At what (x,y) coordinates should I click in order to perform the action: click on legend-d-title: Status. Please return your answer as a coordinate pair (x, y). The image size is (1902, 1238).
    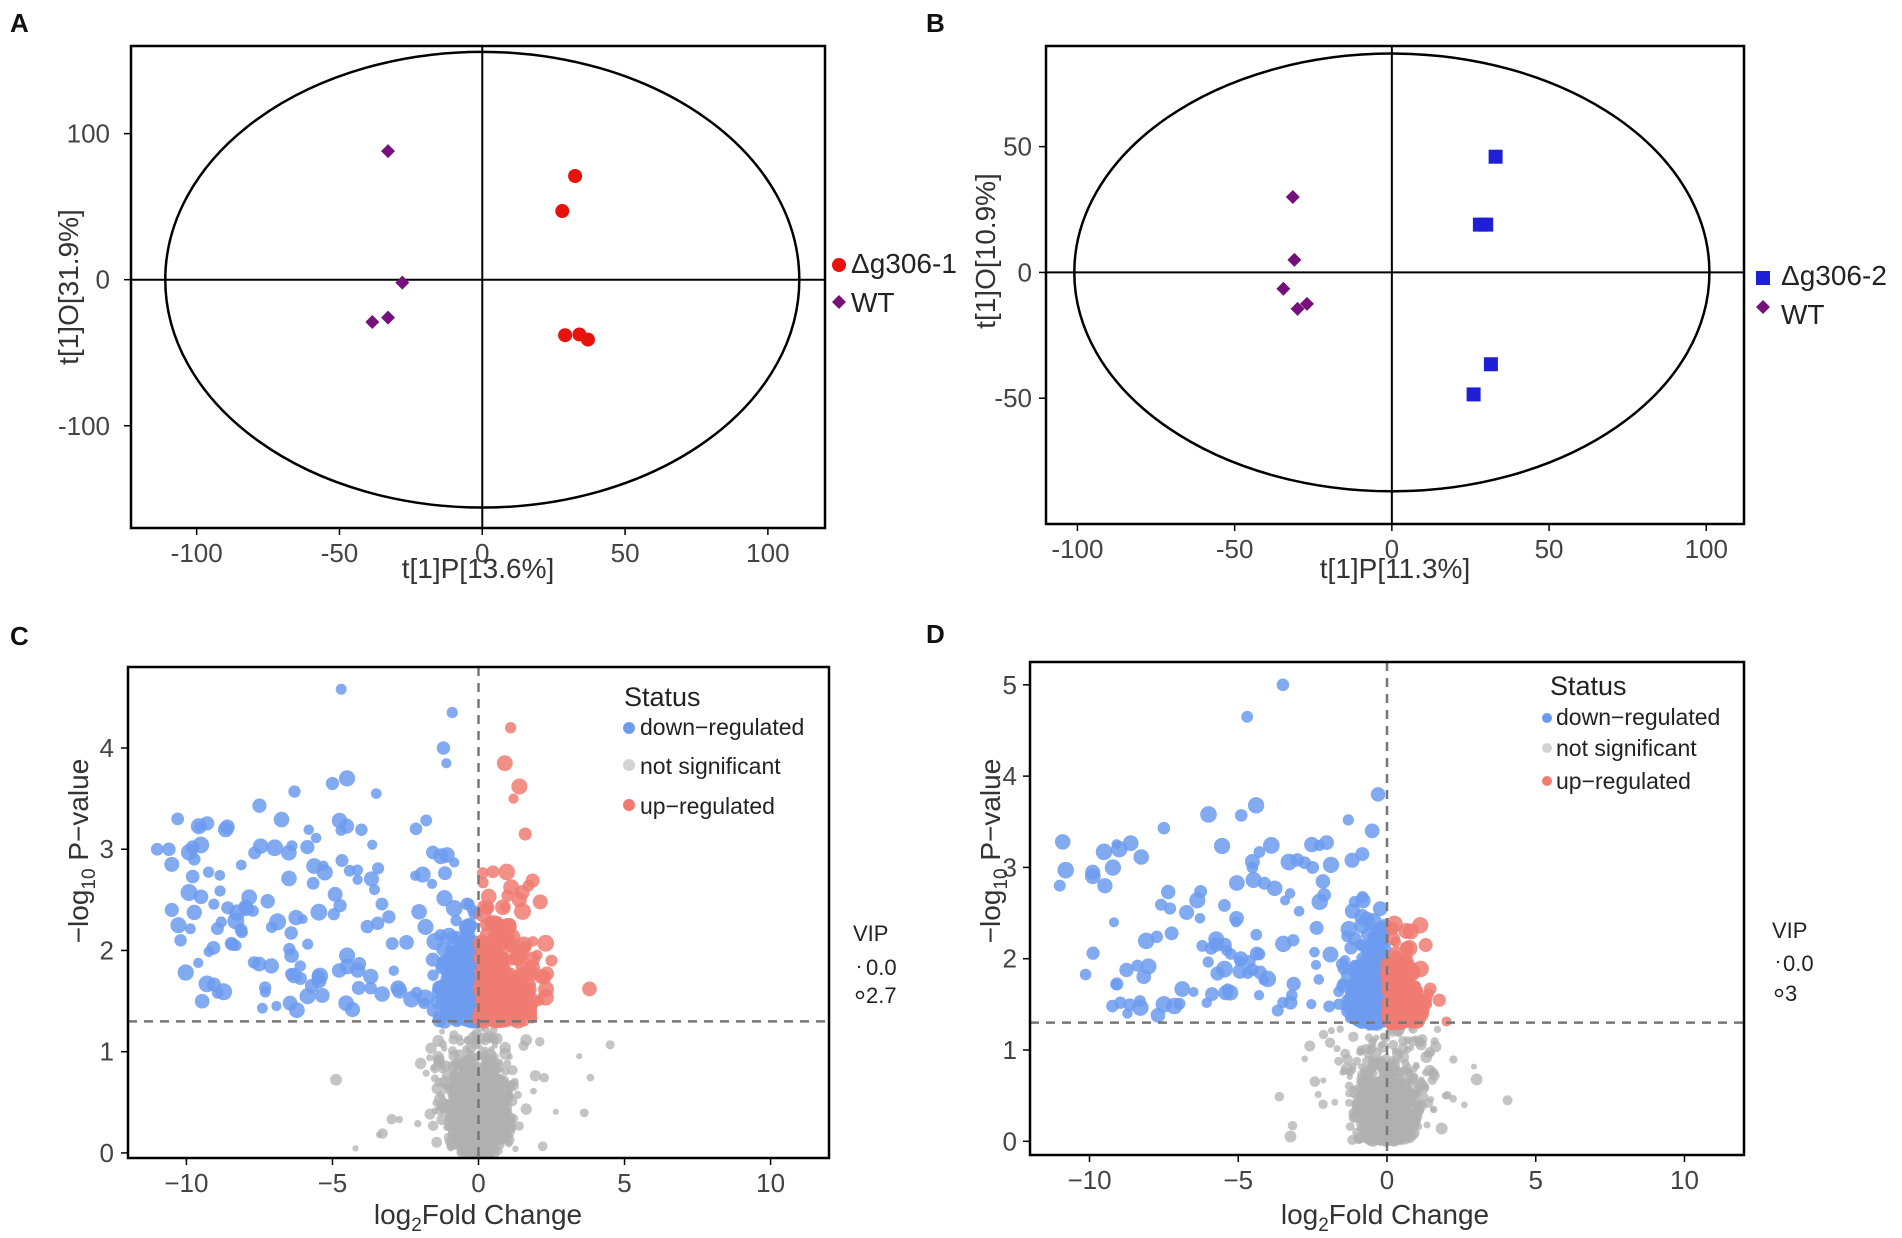
    Looking at the image, I should click on (1588, 686).